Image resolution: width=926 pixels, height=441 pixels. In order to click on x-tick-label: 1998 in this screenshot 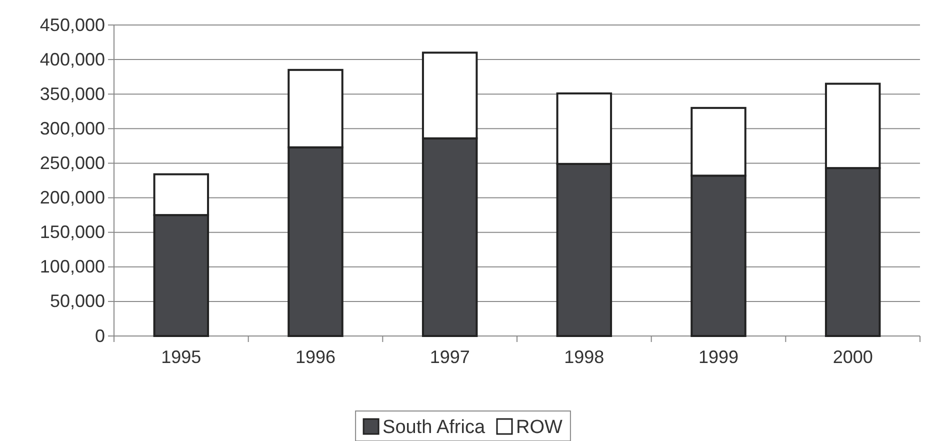, I will do `click(584, 356)`.